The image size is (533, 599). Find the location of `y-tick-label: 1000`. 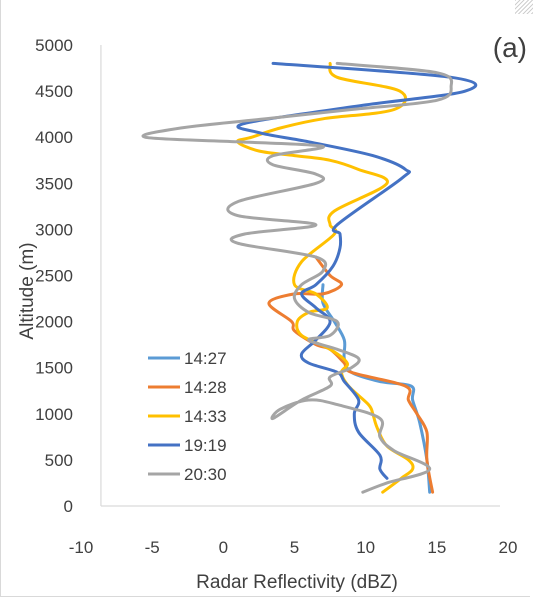

y-tick-label: 1000 is located at coordinates (54, 414).